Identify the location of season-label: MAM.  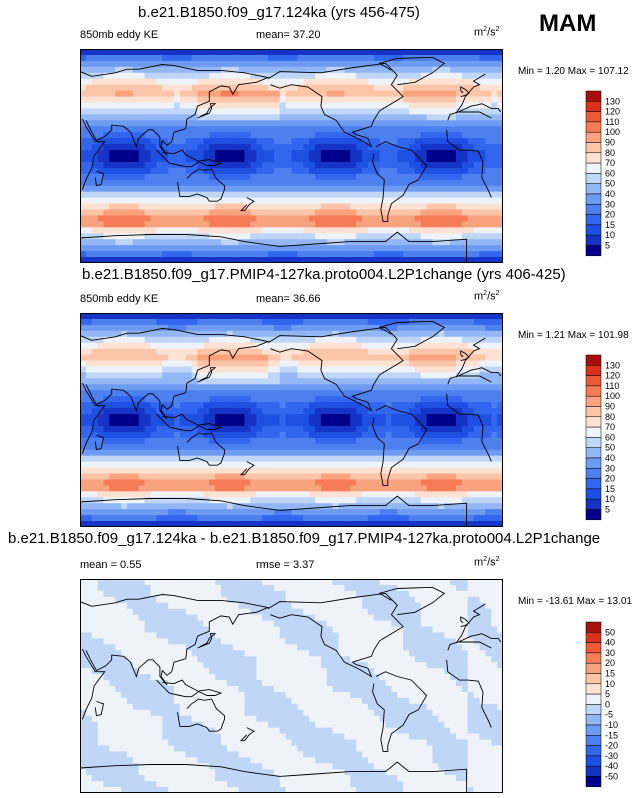
(568, 23).